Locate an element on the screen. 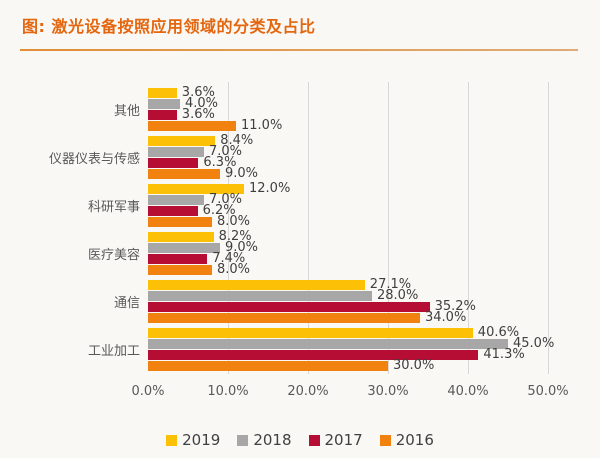 This screenshot has width=600, height=458. x-tick-label: 20.0% is located at coordinates (308, 391).